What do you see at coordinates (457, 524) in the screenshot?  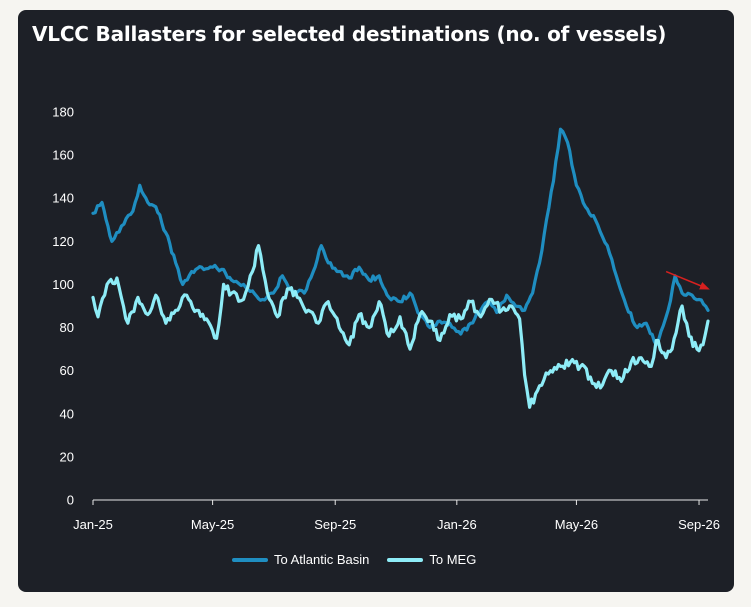 I see `x-tick-label: Jan-26` at bounding box center [457, 524].